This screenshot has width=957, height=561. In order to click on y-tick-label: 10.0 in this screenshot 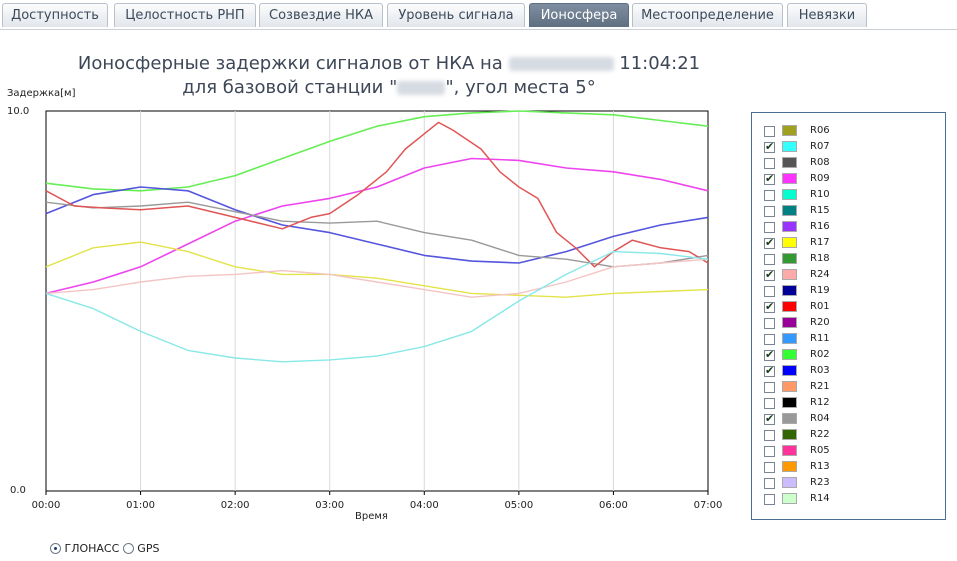, I will do `click(18, 111)`.